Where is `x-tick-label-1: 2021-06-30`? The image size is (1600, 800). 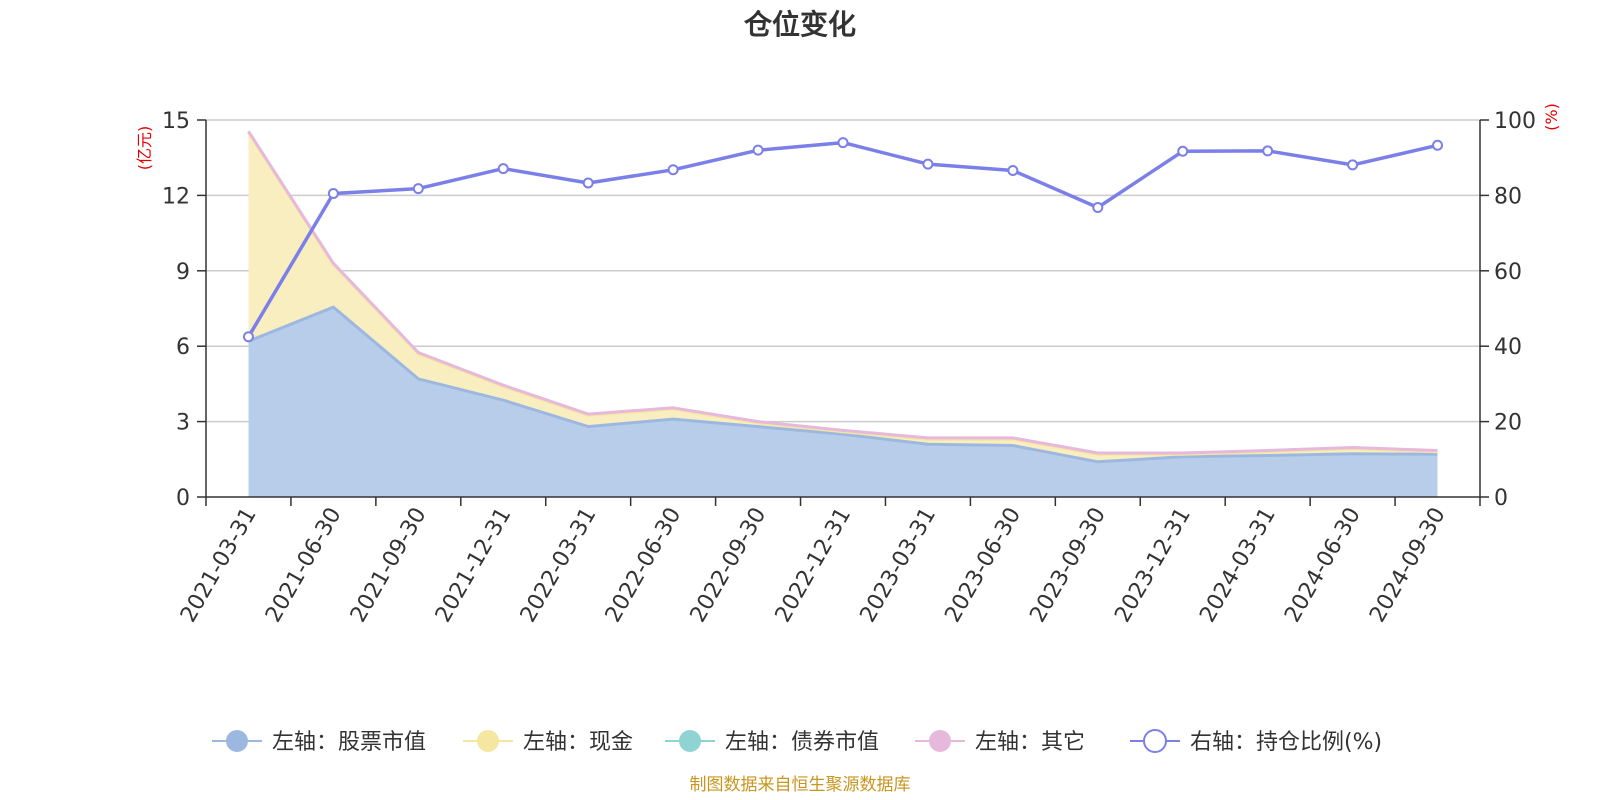 x-tick-label-1: 2021-06-30 is located at coordinates (304, 565).